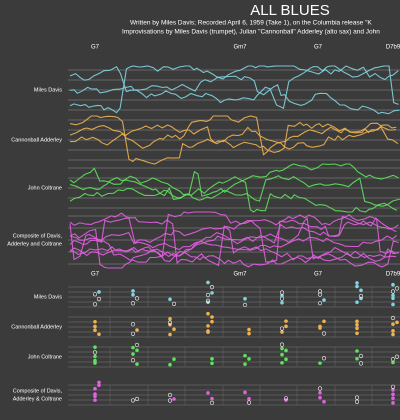  I want to click on title: ALL BLUES, so click(290, 10).